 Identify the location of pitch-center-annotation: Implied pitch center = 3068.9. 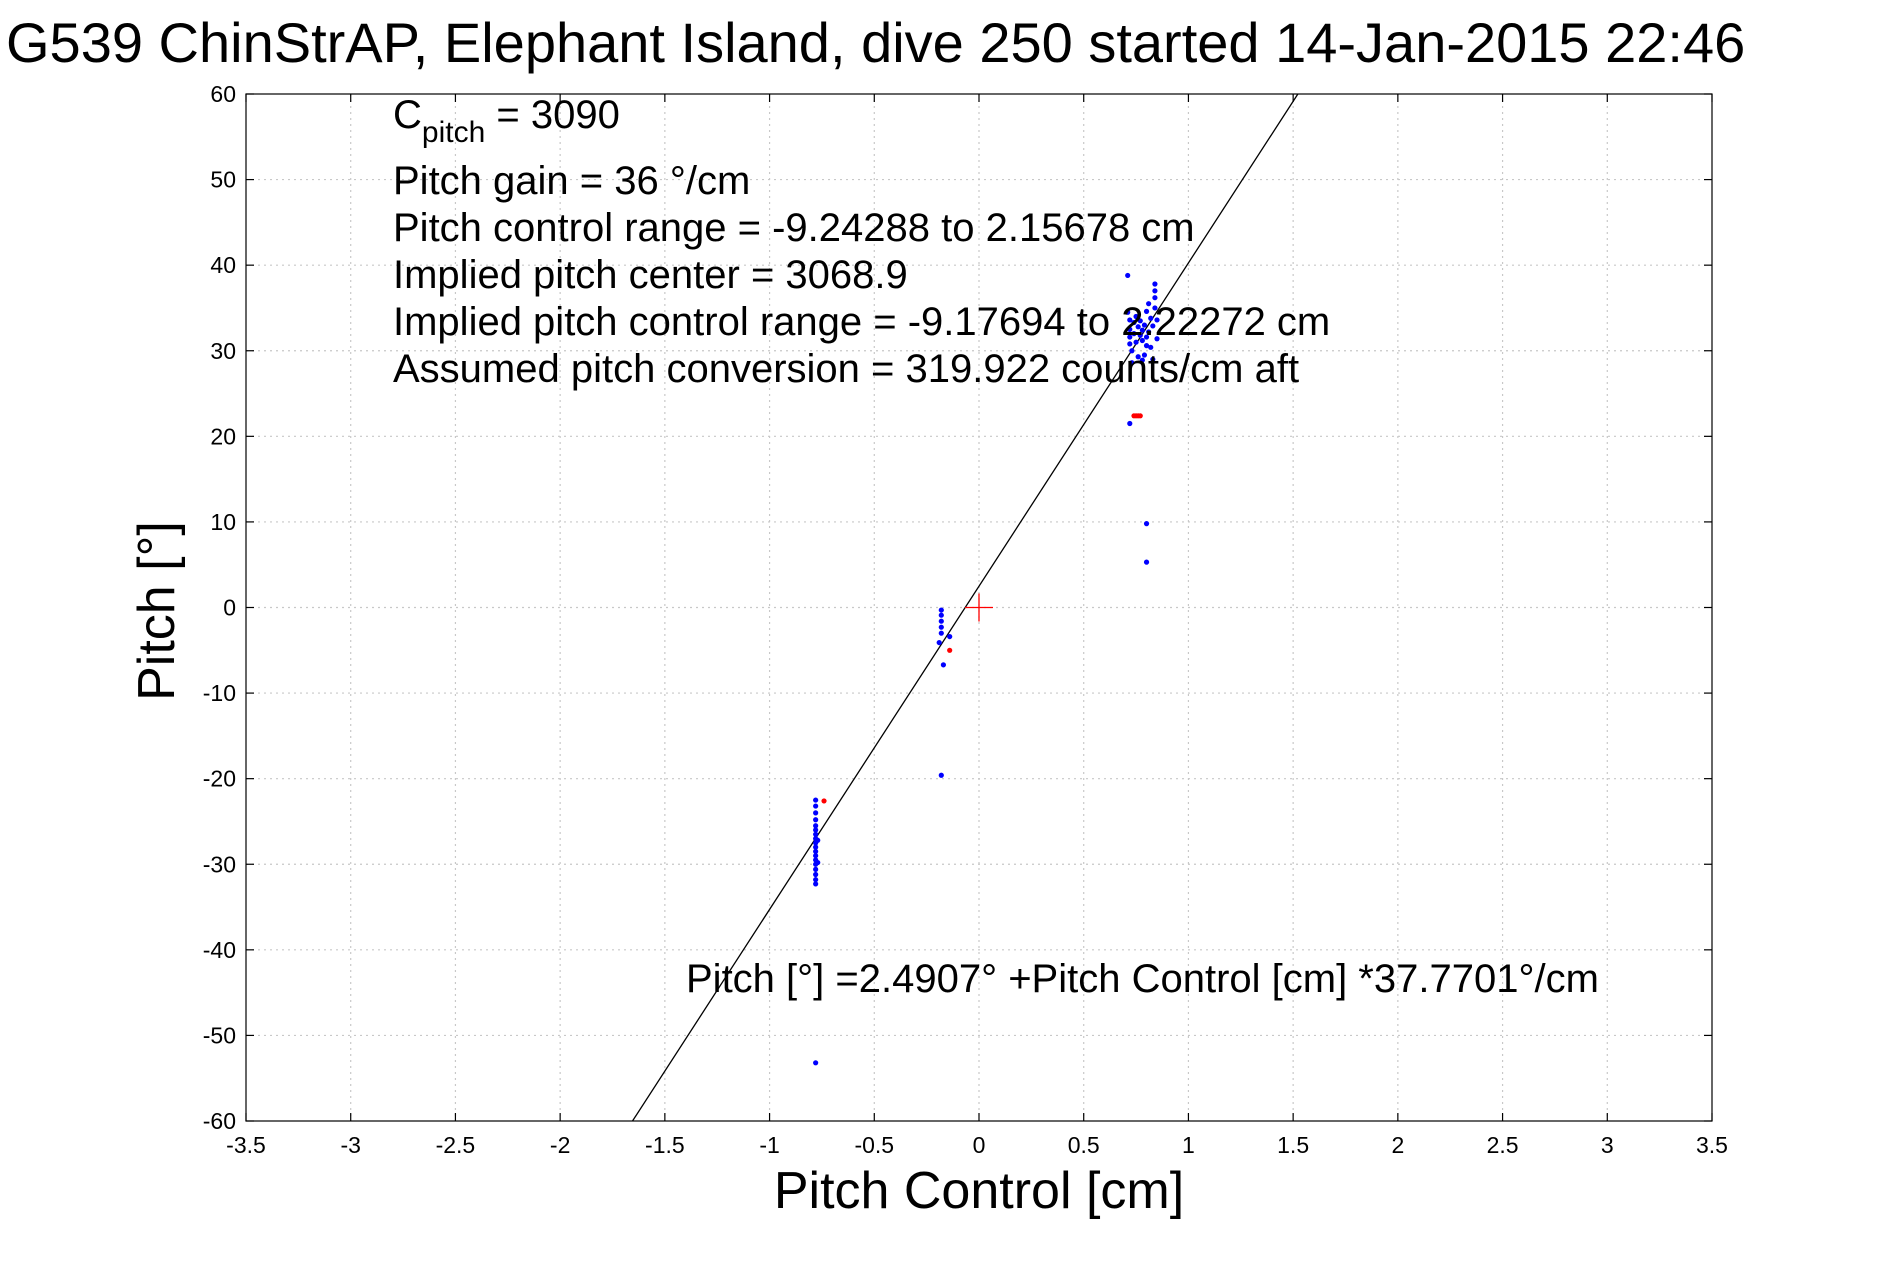
(650, 275).